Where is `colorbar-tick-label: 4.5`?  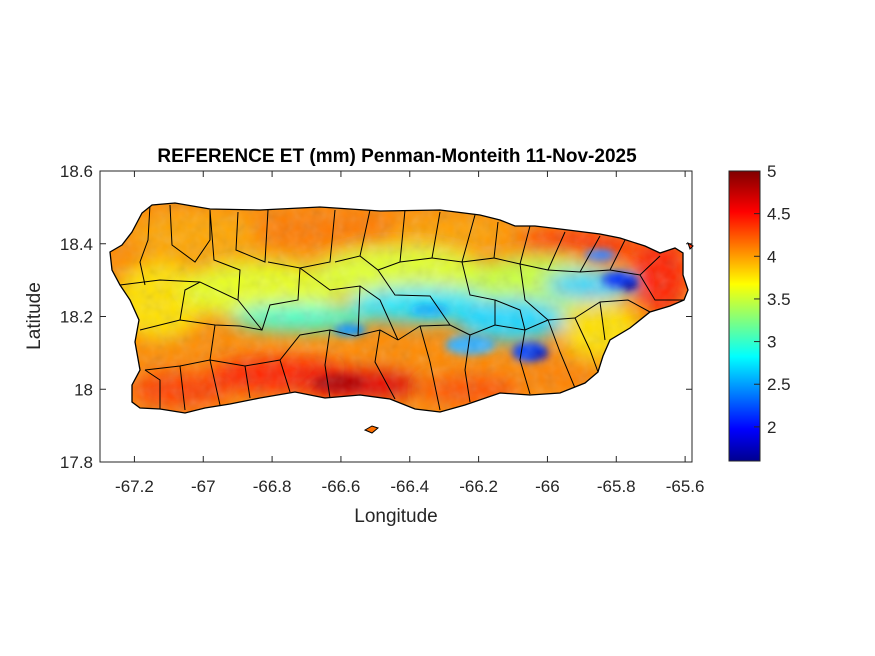
colorbar-tick-label: 4.5 is located at coordinates (779, 214).